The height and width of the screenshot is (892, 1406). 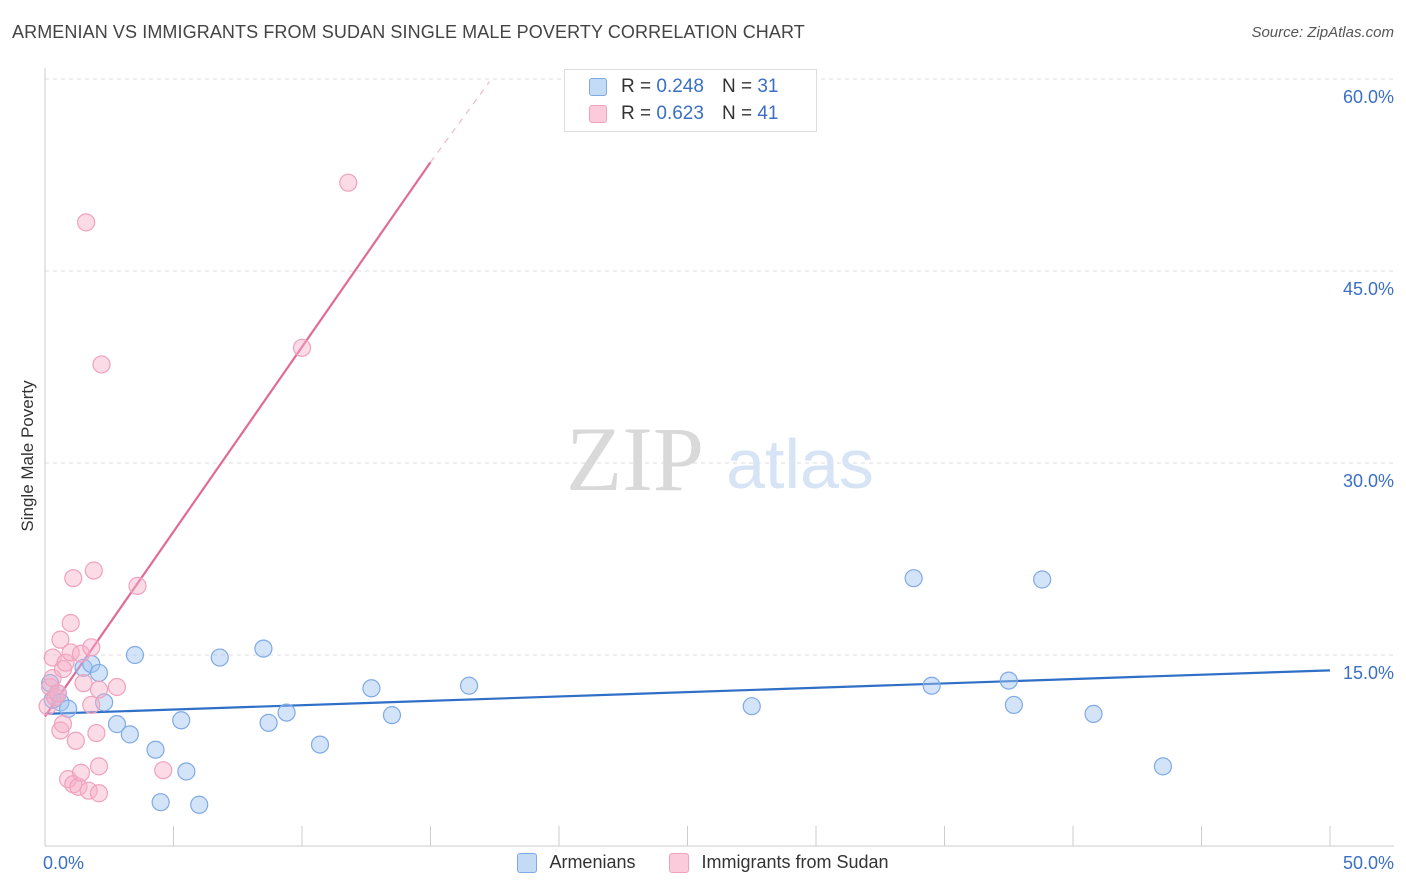 I want to click on legend-item-sudan: Immigrants from Sudan, so click(x=779, y=862).